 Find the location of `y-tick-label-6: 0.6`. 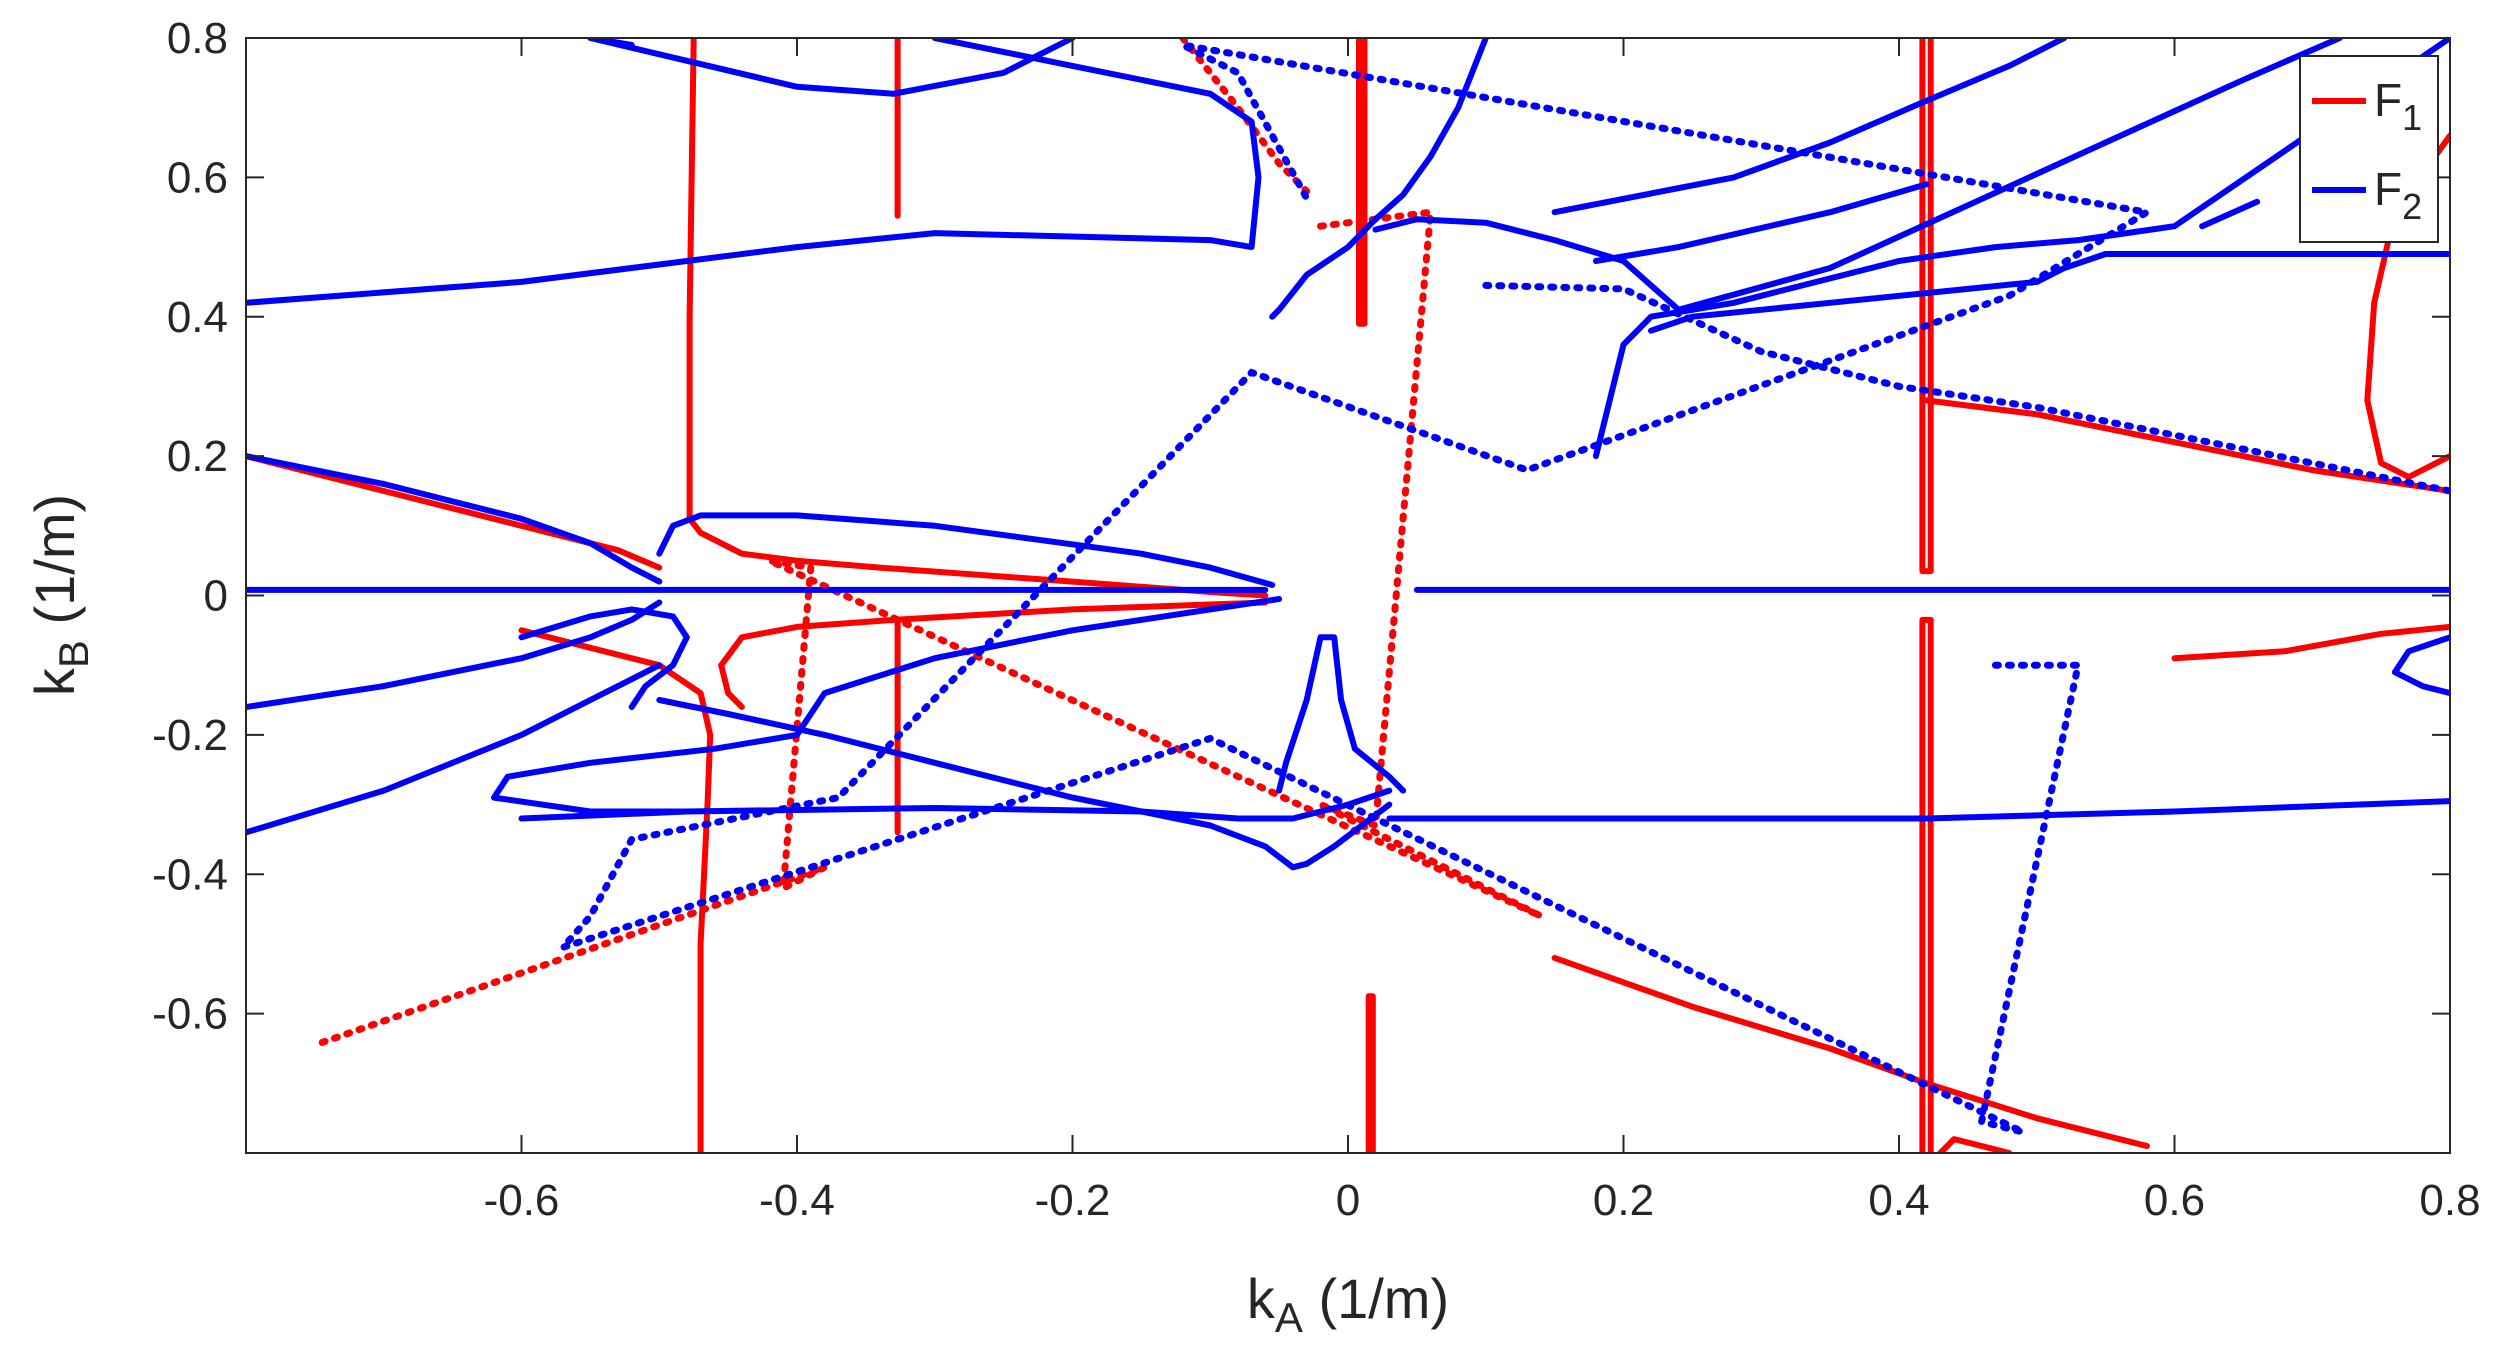

y-tick-label-6: 0.6 is located at coordinates (197, 177).